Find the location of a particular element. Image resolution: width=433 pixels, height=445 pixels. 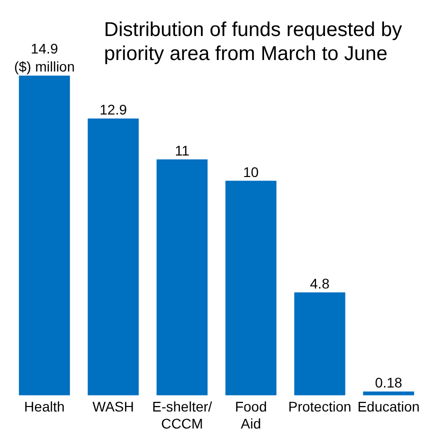

x-tick-label: Health is located at coordinates (44, 406).